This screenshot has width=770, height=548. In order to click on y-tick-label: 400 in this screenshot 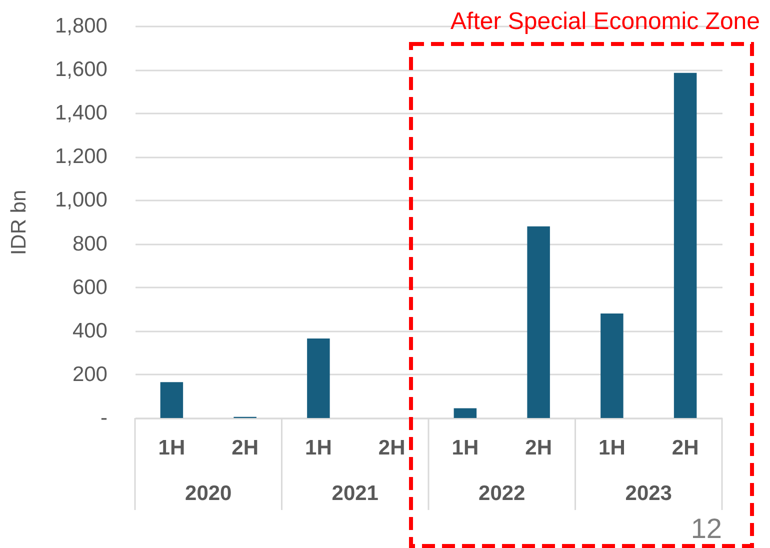, I will do `click(90, 330)`.